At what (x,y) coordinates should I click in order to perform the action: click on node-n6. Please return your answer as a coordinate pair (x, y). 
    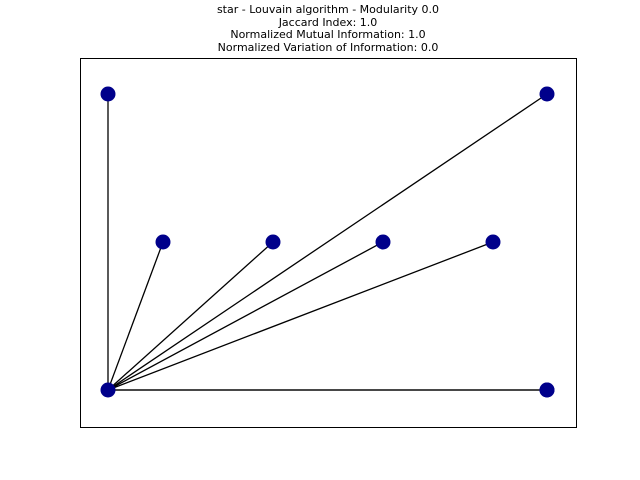
    Looking at the image, I should click on (493, 242).